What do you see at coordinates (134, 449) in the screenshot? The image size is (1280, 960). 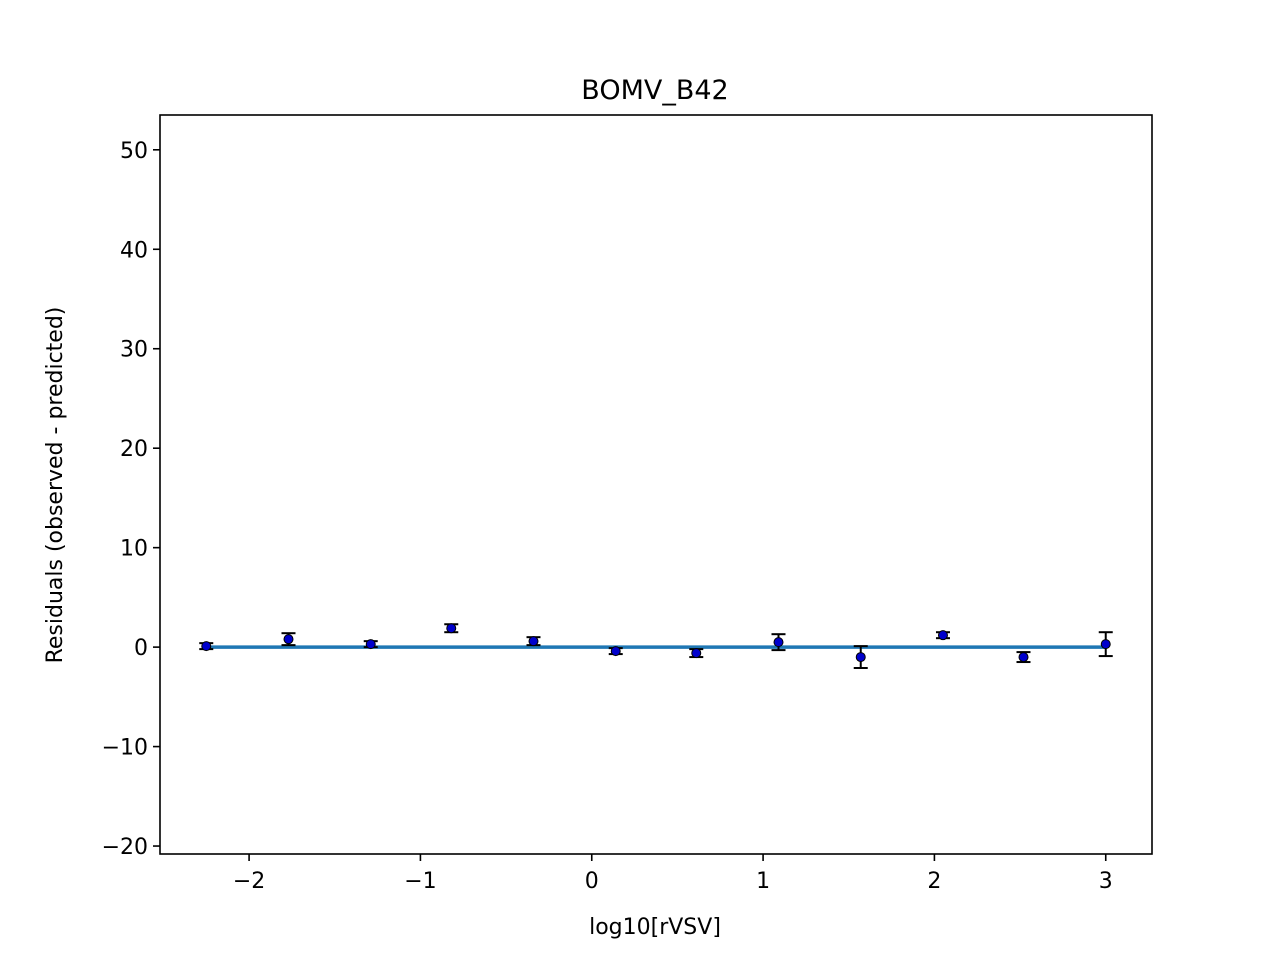 I see `y-tick-label: 20` at bounding box center [134, 449].